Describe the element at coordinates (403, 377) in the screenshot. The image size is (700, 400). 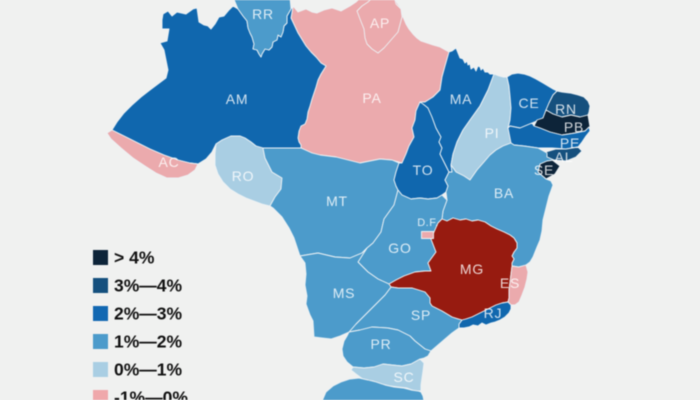
I see `svg-text: SC` at that location.